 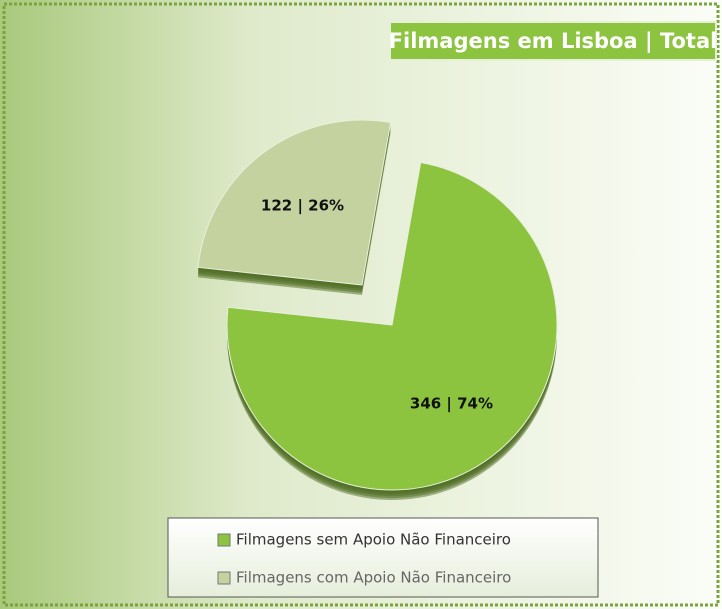 I want to click on data-label: 122 | 26%, so click(x=302, y=205).